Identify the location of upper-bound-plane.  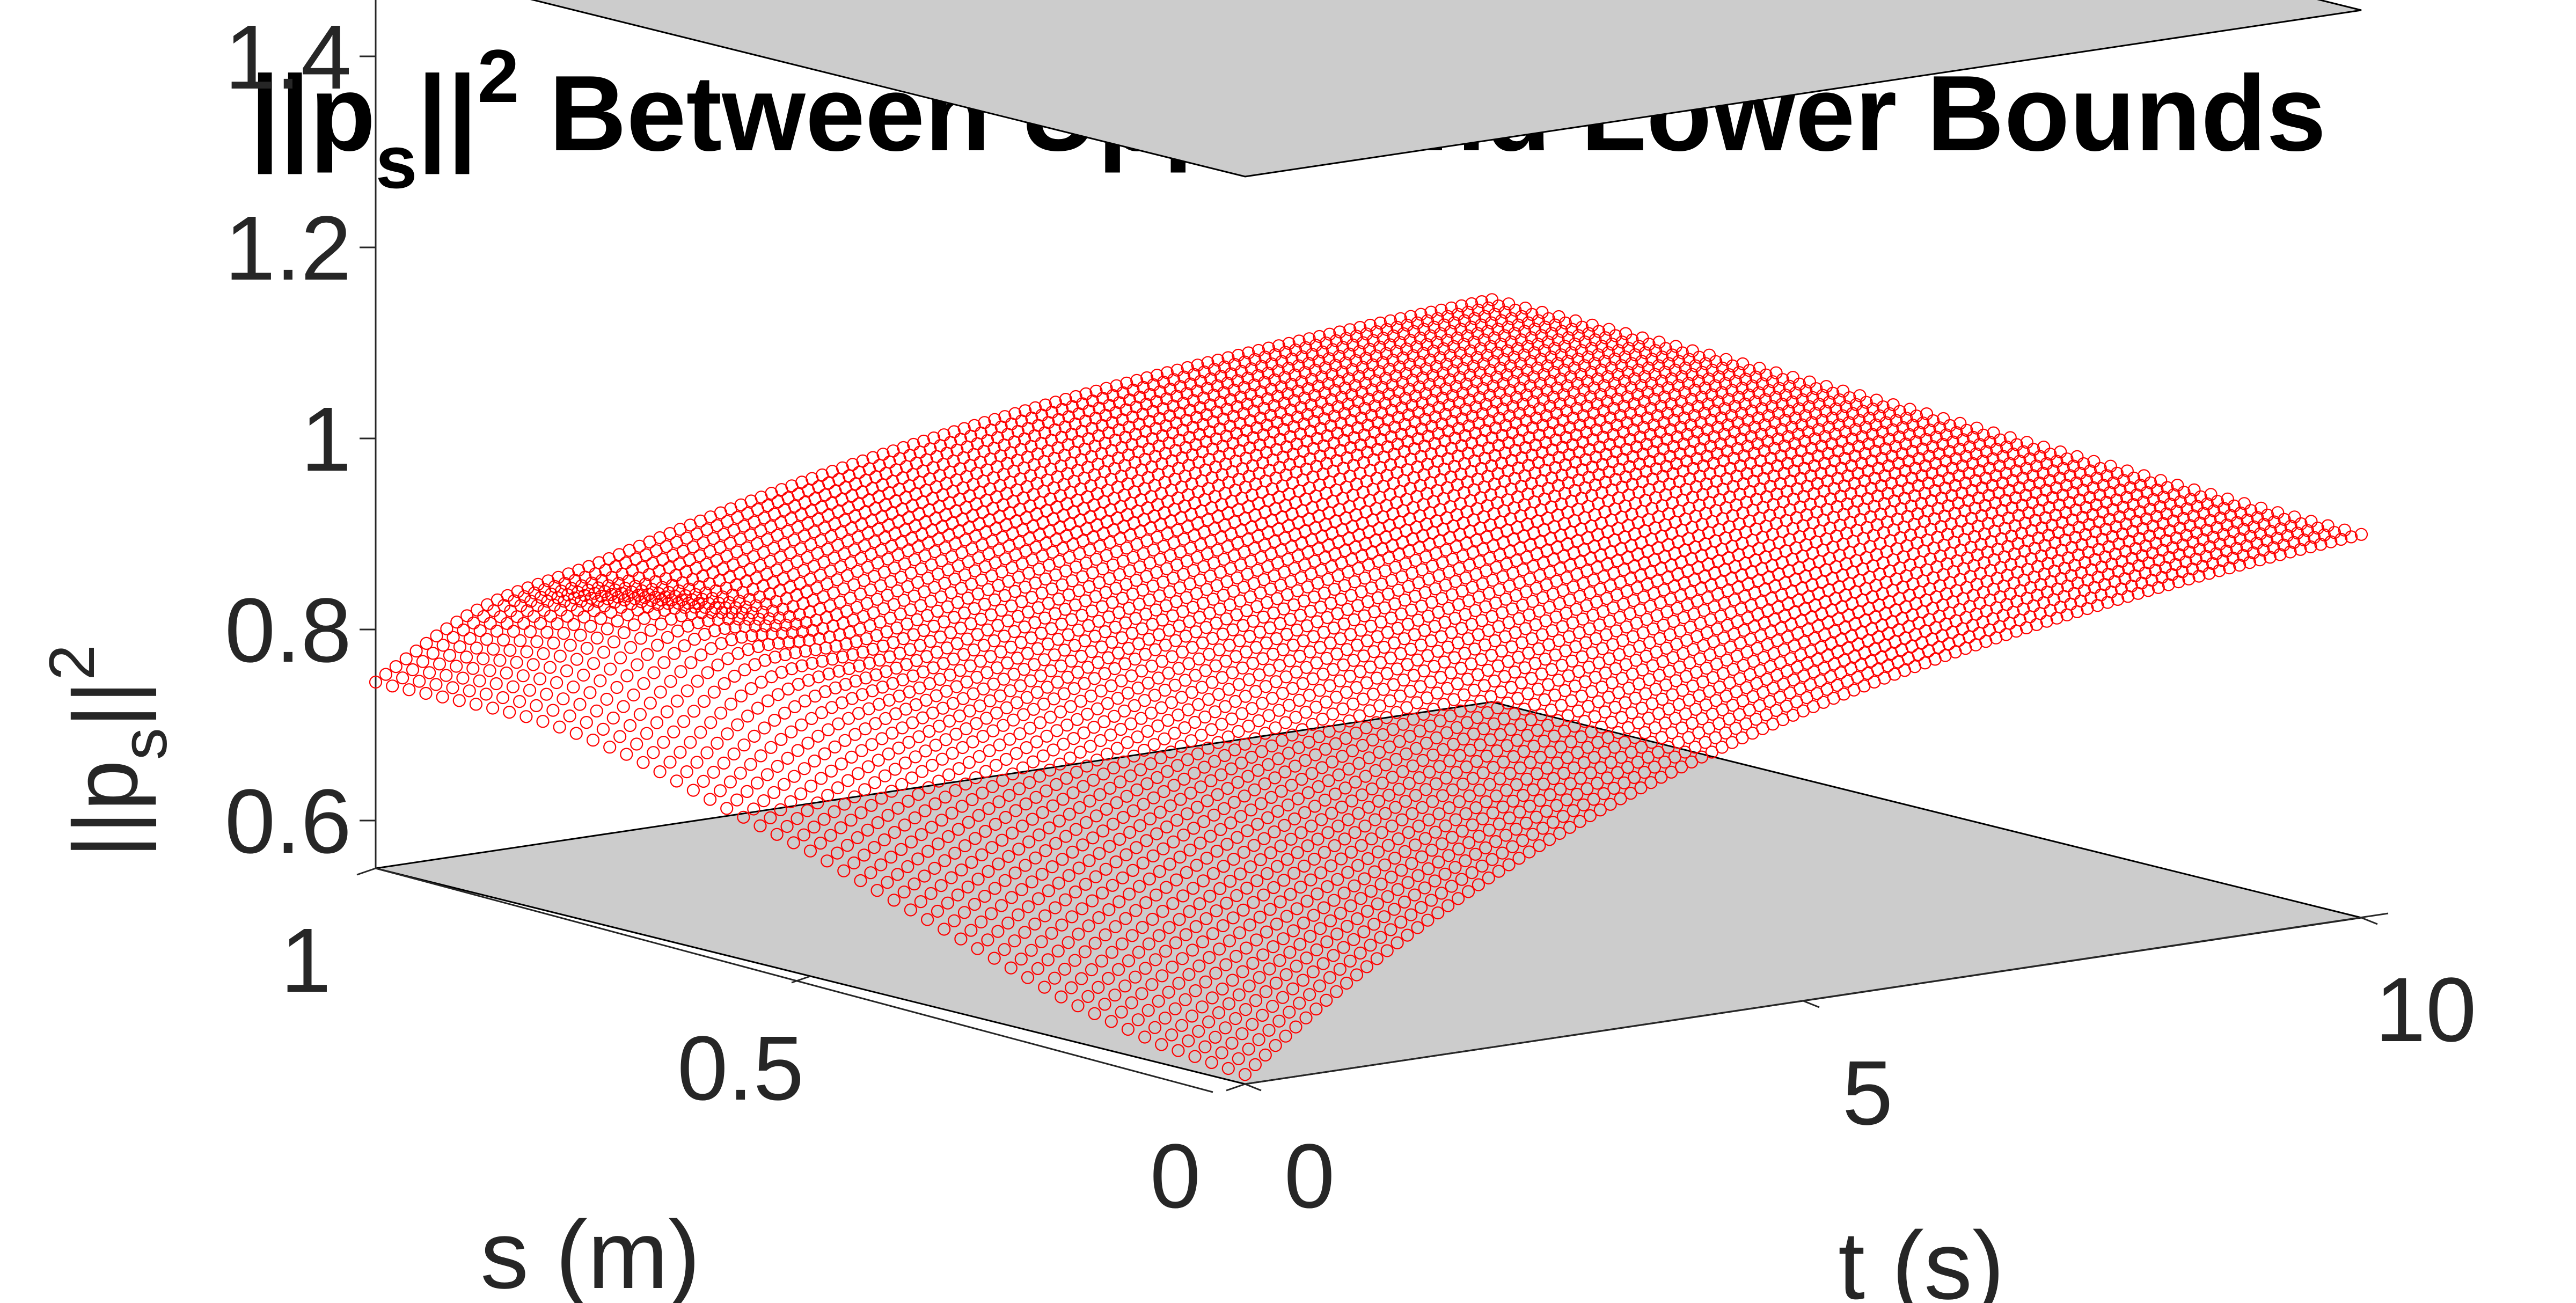
(1446, 89).